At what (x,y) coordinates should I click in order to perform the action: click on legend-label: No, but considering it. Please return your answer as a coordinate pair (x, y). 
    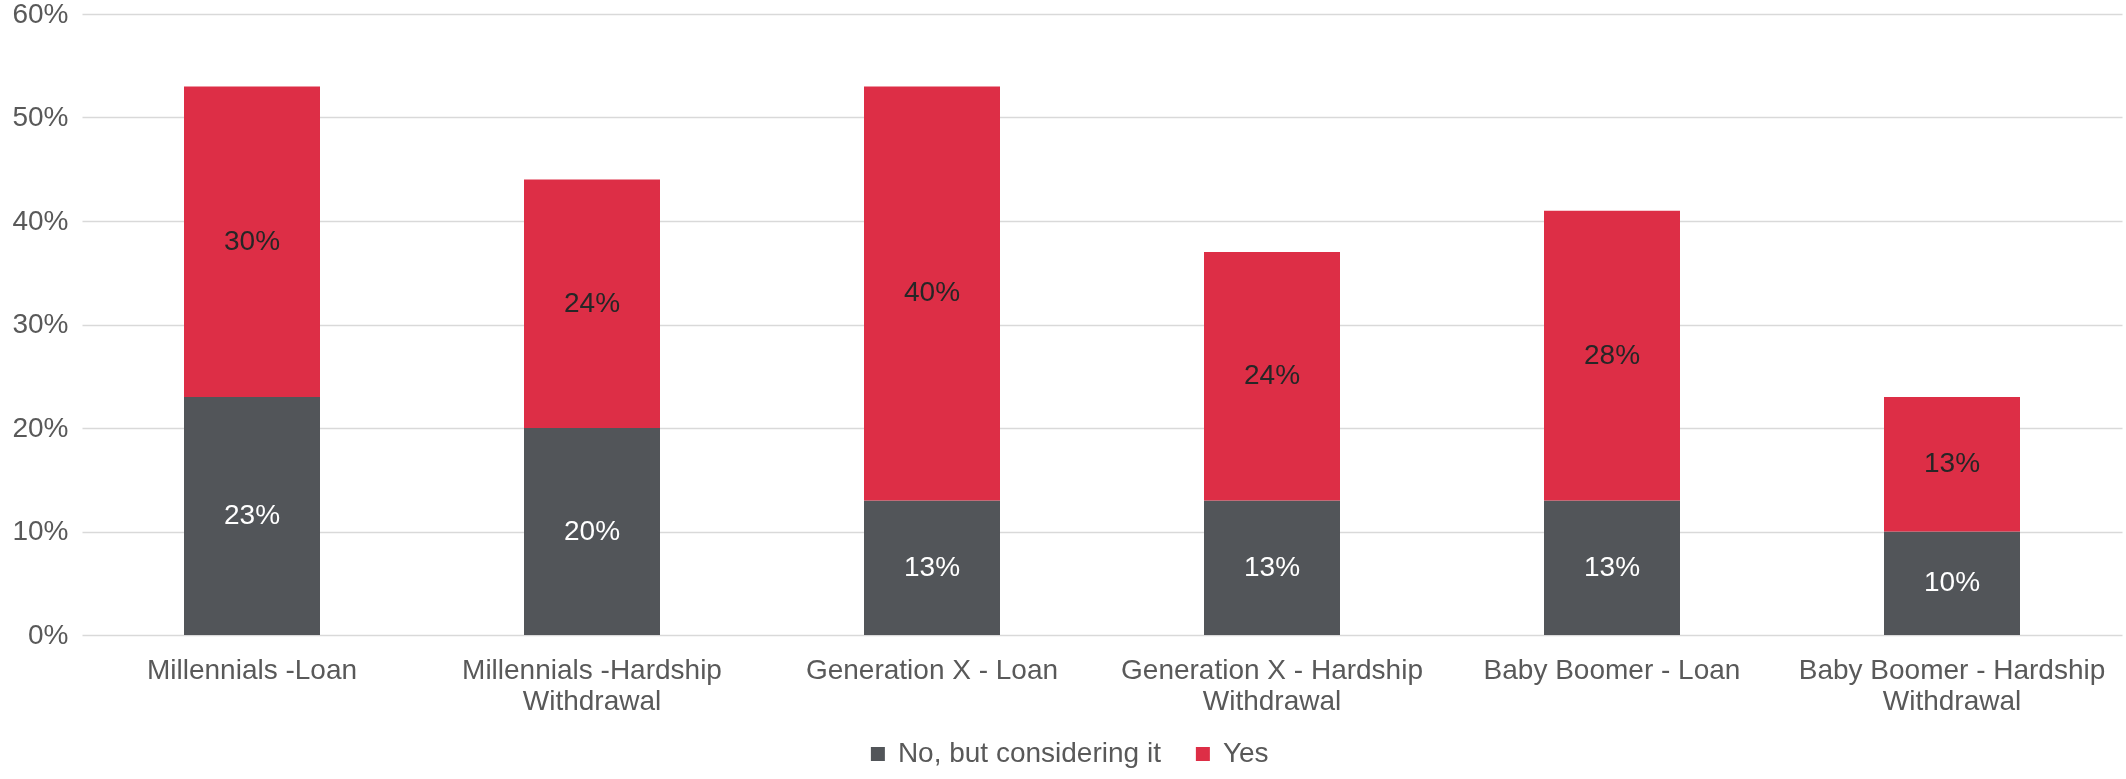
    Looking at the image, I should click on (1029, 752).